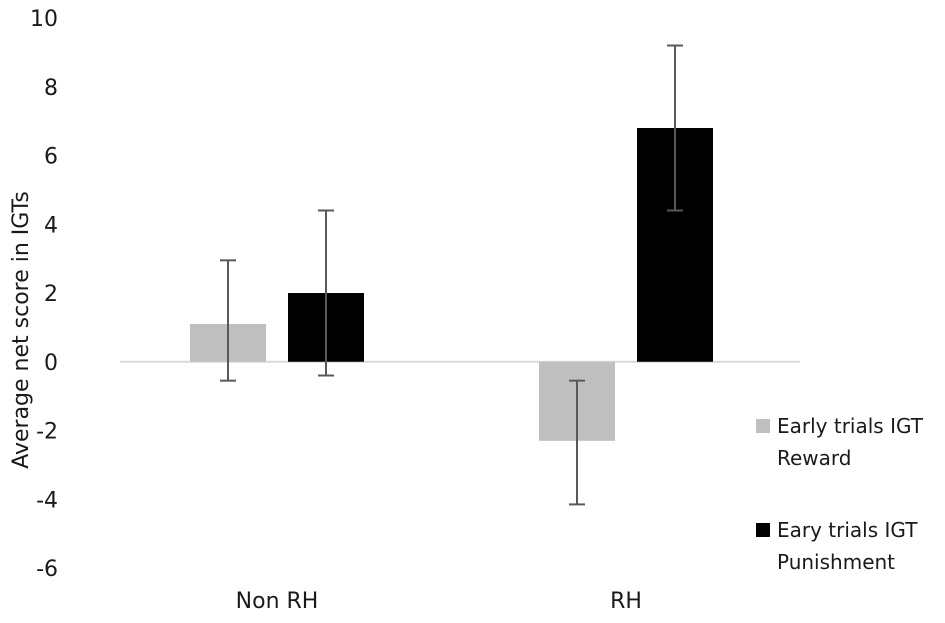 The image size is (945, 623). What do you see at coordinates (47, 569) in the screenshot?
I see `y-tick-label: -6` at bounding box center [47, 569].